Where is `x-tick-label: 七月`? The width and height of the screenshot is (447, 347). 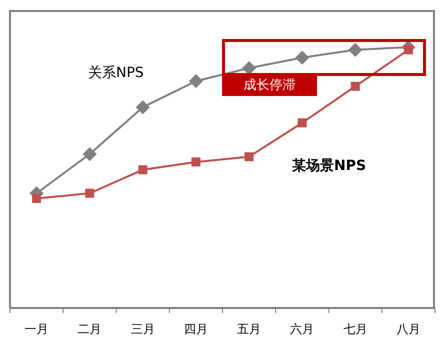
x-tick-label: 七月 is located at coordinates (355, 329).